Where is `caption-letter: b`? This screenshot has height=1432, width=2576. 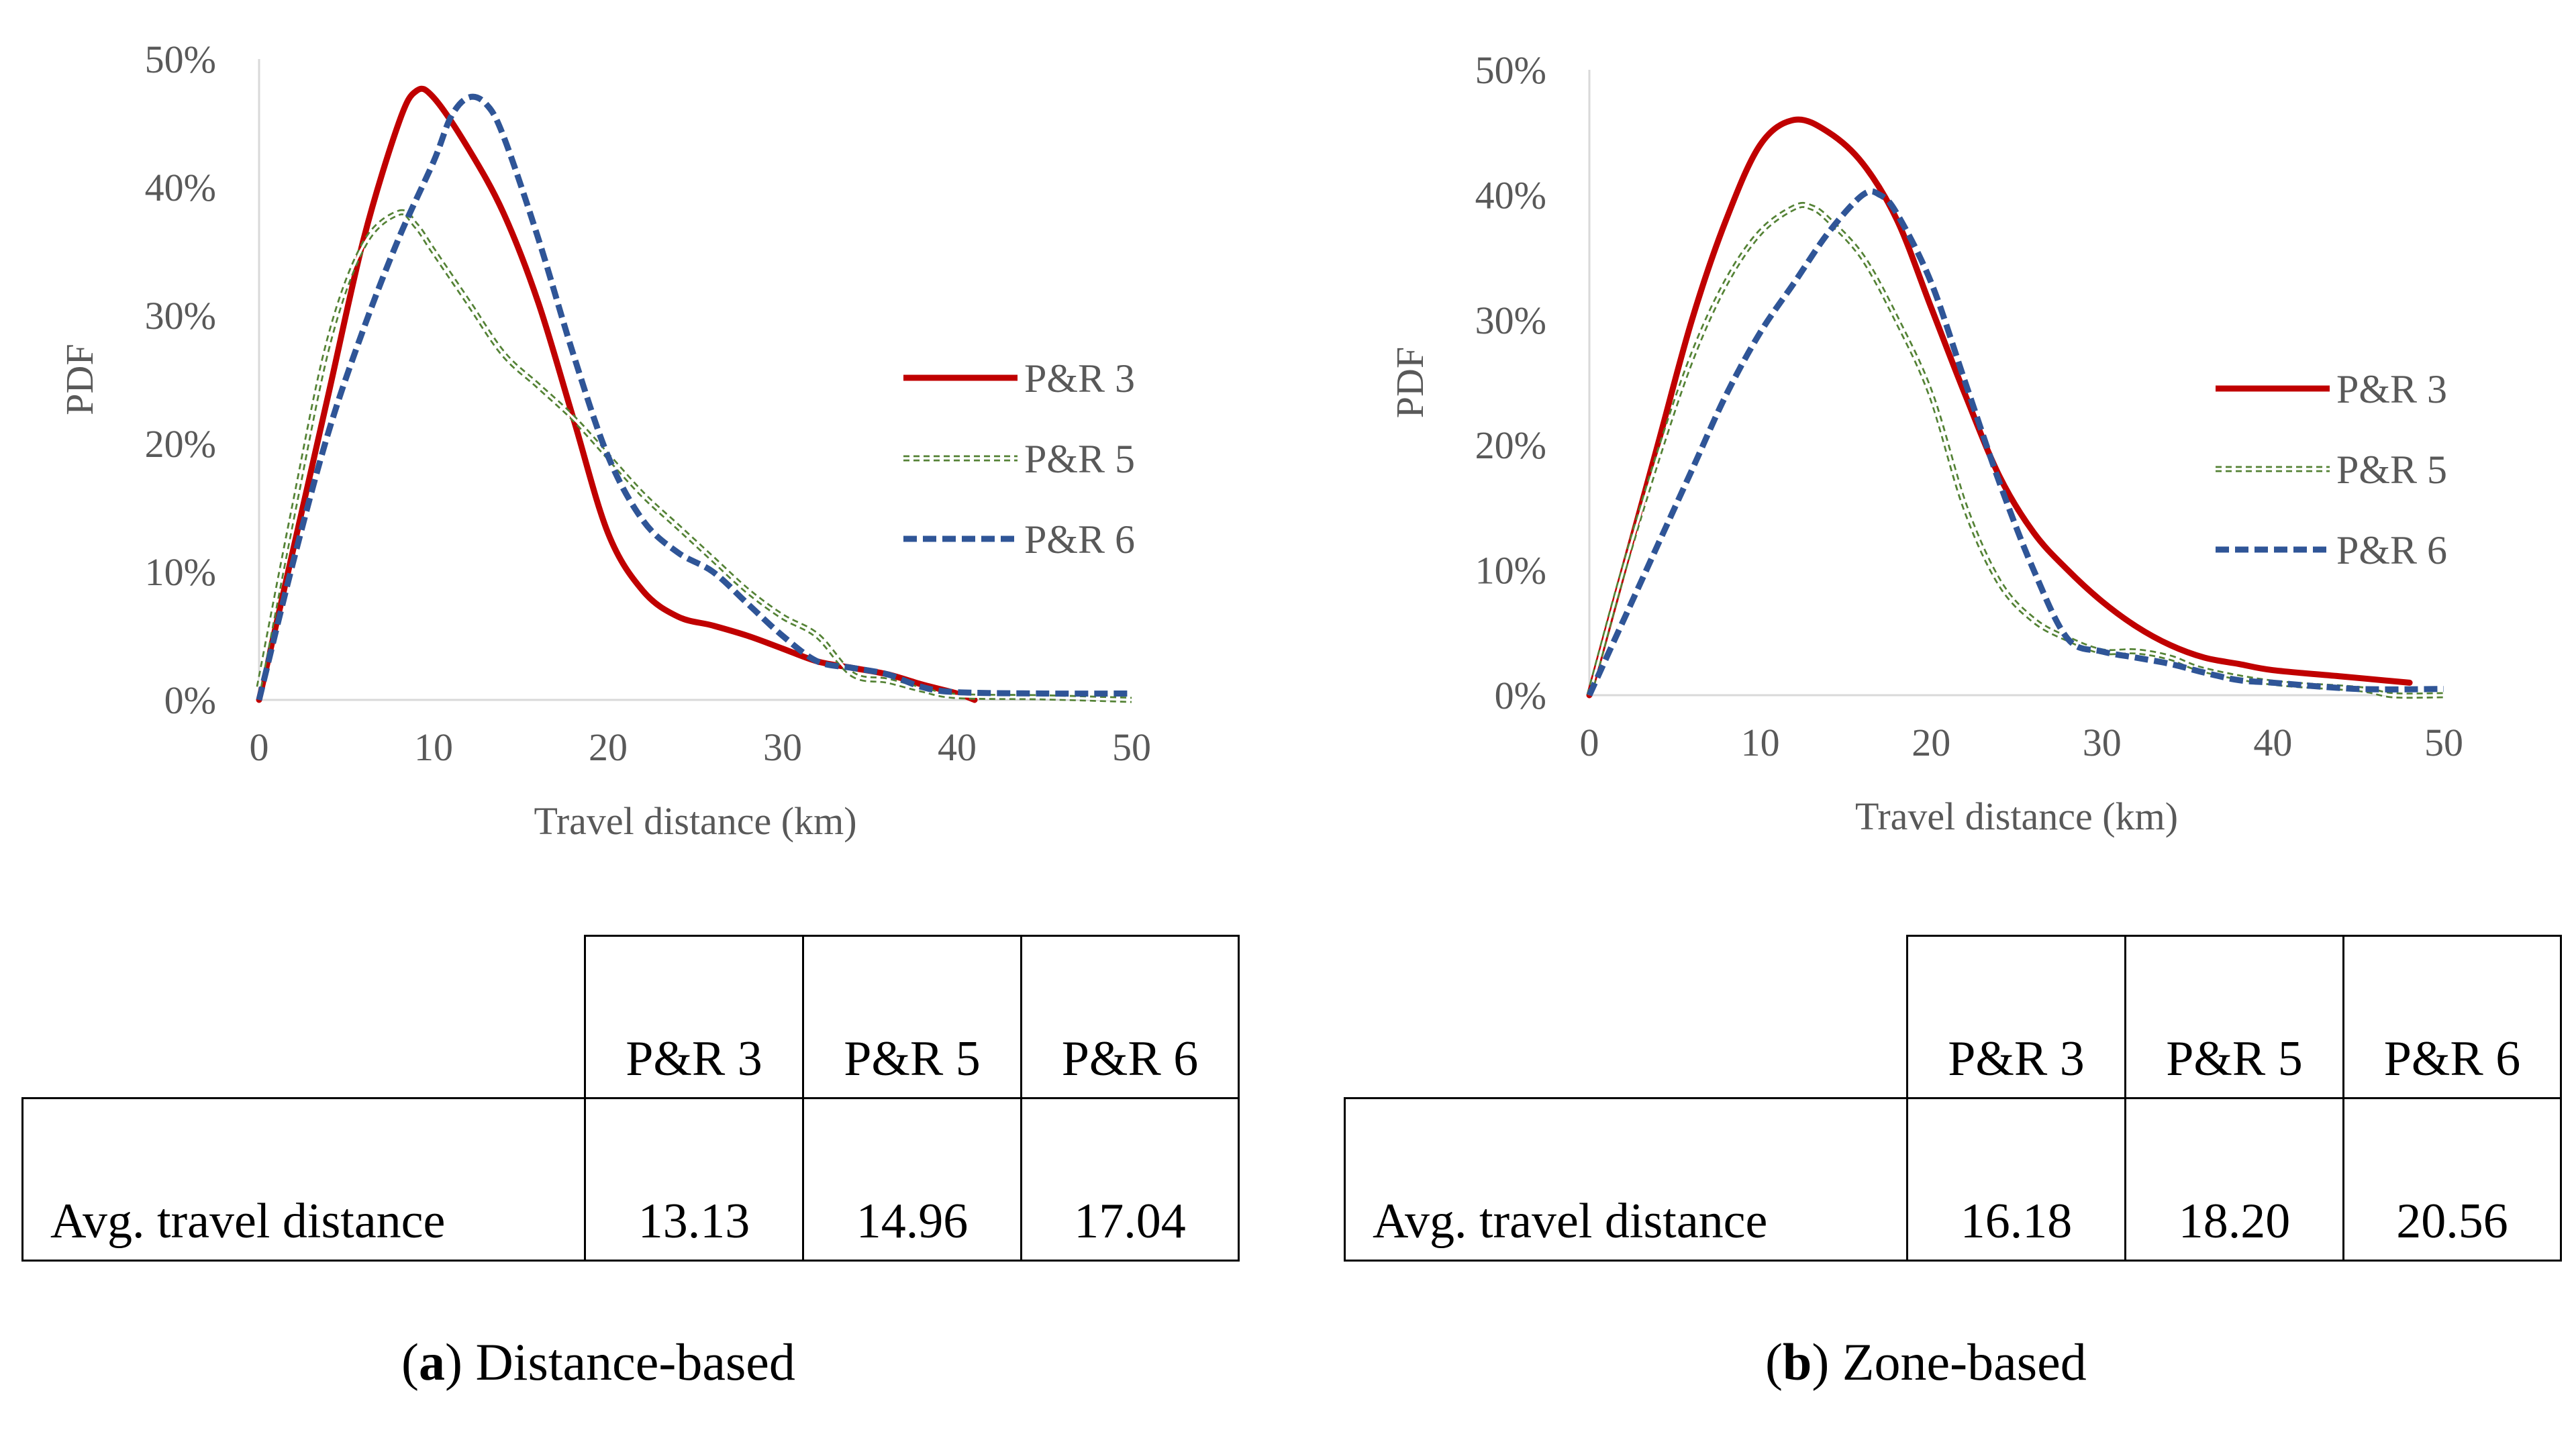 caption-letter: b is located at coordinates (1797, 1362).